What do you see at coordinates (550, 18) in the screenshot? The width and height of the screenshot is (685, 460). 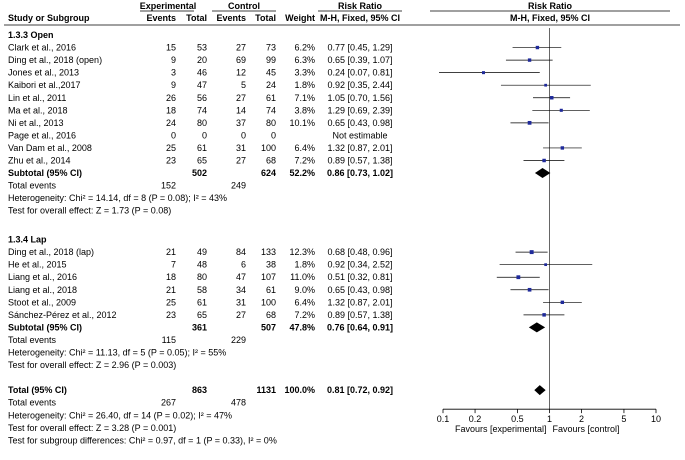 I see `header-method-plot: M-H, Fixed, 95% CI` at bounding box center [550, 18].